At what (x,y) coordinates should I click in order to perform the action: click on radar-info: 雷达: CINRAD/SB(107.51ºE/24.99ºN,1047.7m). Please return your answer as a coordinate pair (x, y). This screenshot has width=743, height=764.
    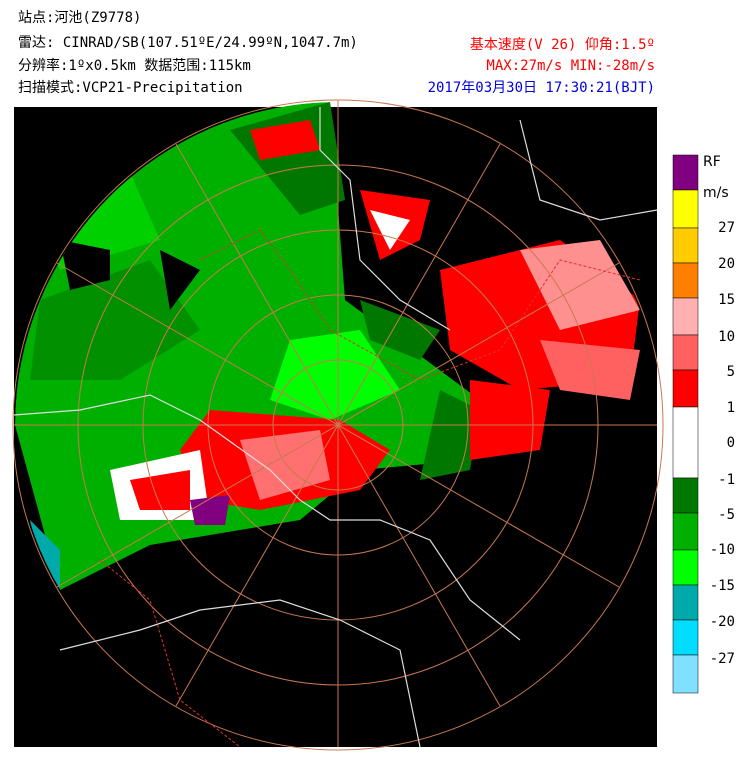
    Looking at the image, I should click on (188, 43).